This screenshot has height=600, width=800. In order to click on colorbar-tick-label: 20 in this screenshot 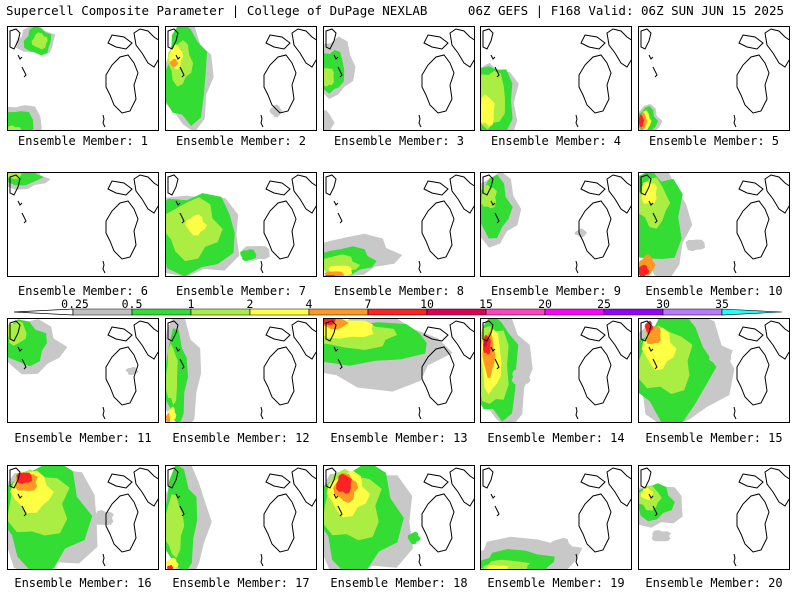, I will do `click(545, 304)`.